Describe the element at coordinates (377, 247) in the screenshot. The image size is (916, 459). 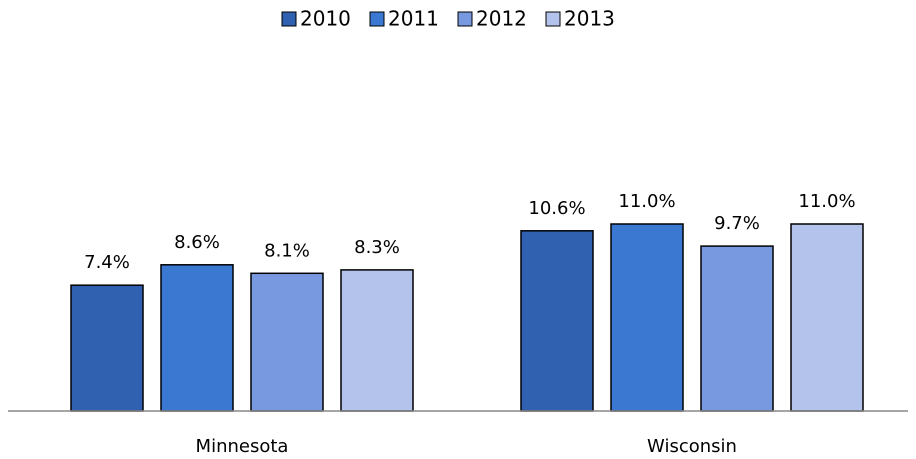
I see `data-label: 8.3%` at that location.